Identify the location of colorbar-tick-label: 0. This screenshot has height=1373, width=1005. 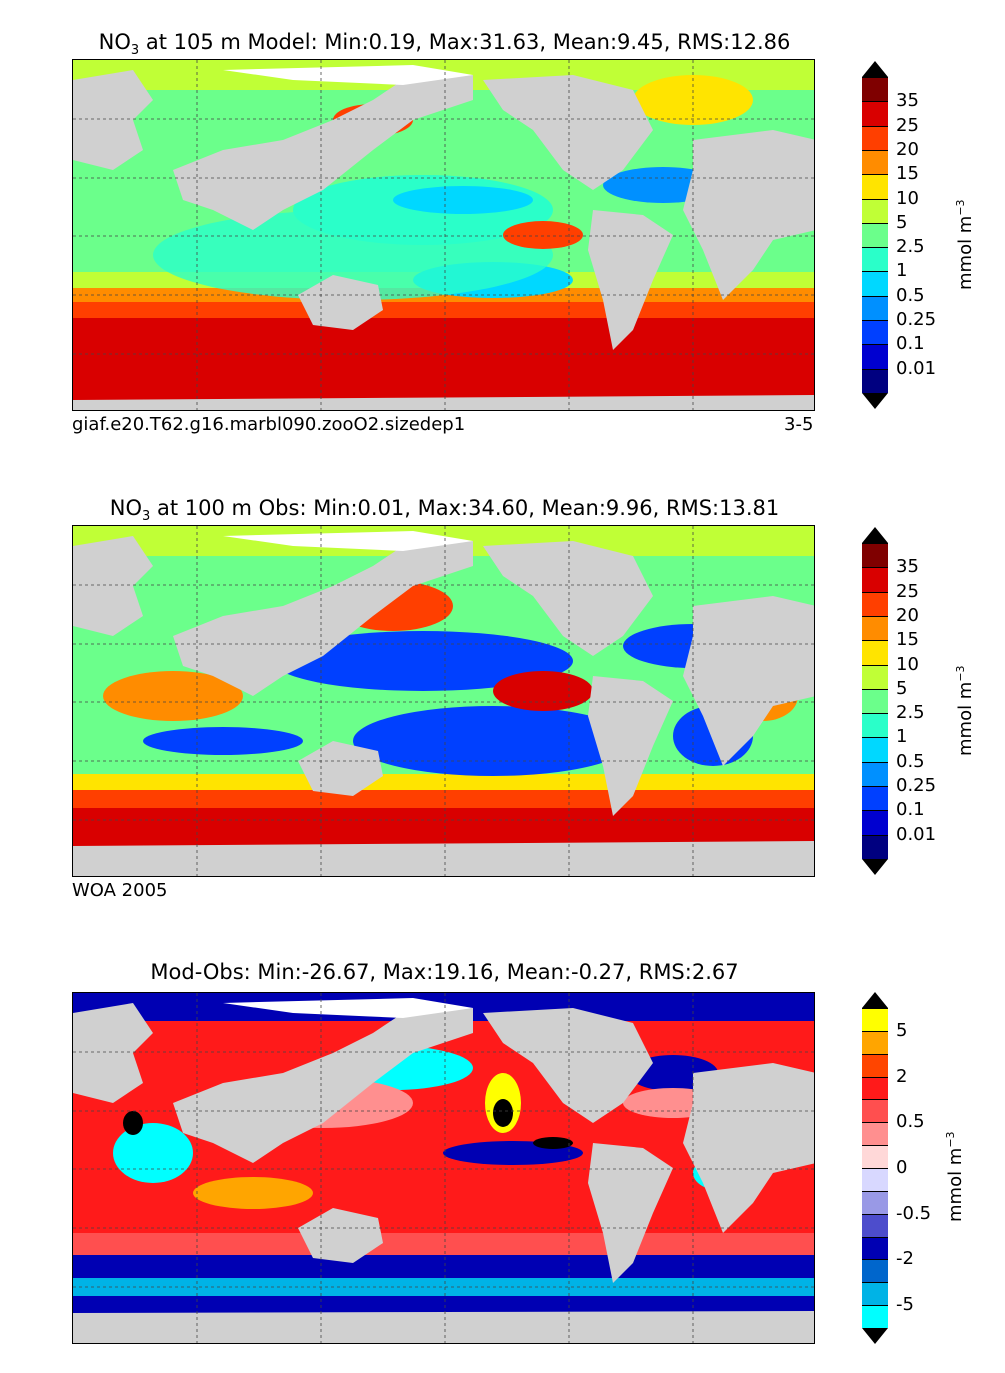
(902, 1167).